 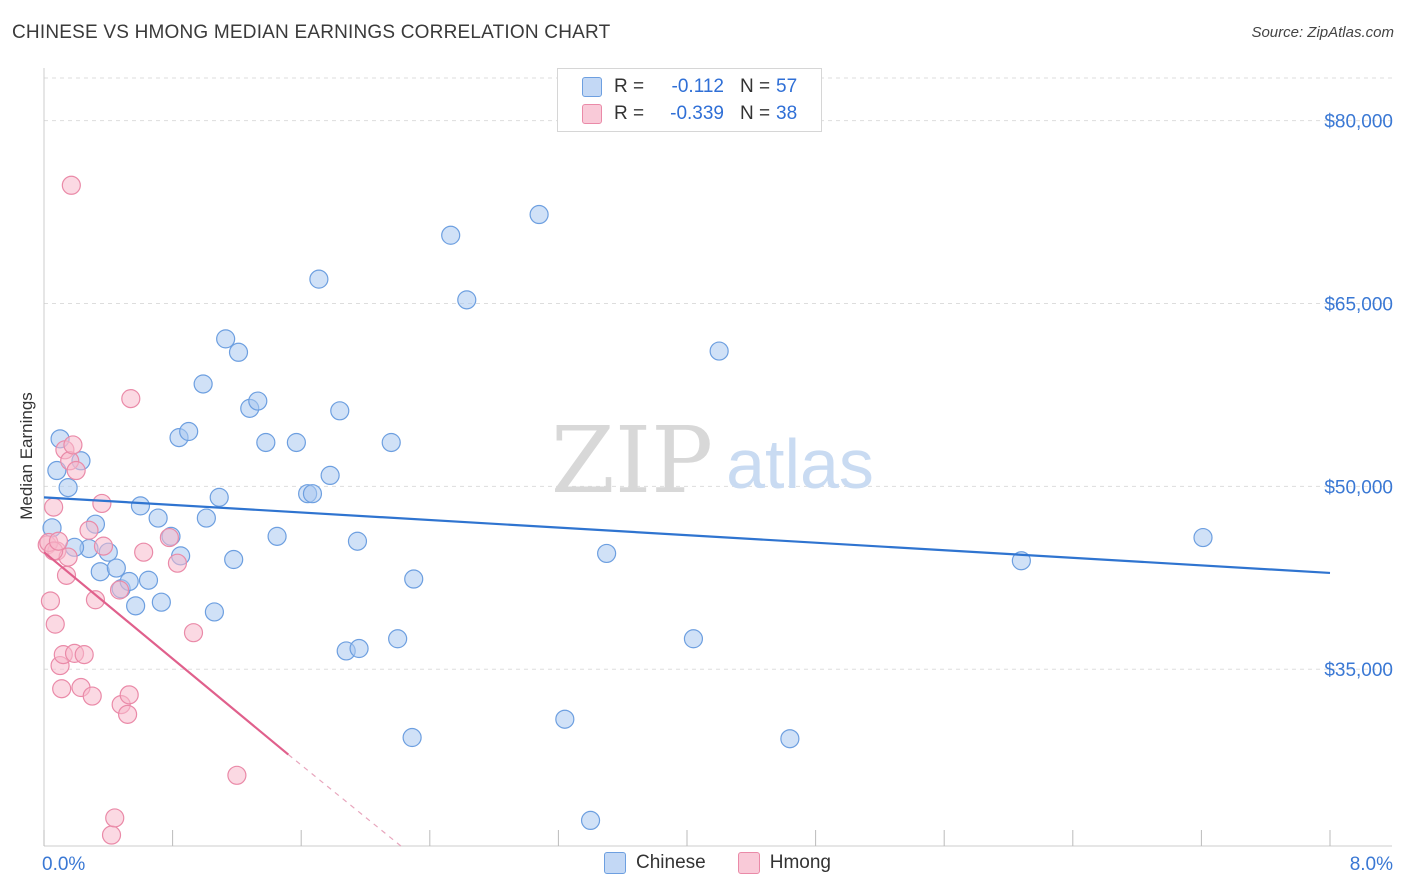 I want to click on legend-item-chinese: Chinese, so click(x=655, y=863).